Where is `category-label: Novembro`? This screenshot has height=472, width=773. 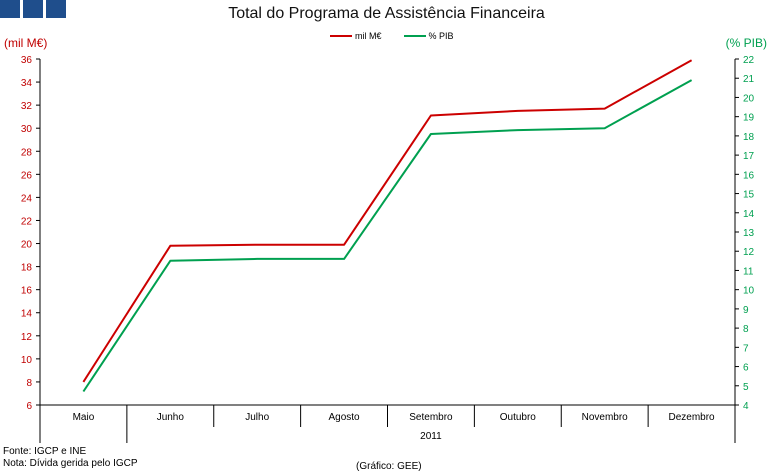 category-label: Novembro is located at coordinates (605, 417).